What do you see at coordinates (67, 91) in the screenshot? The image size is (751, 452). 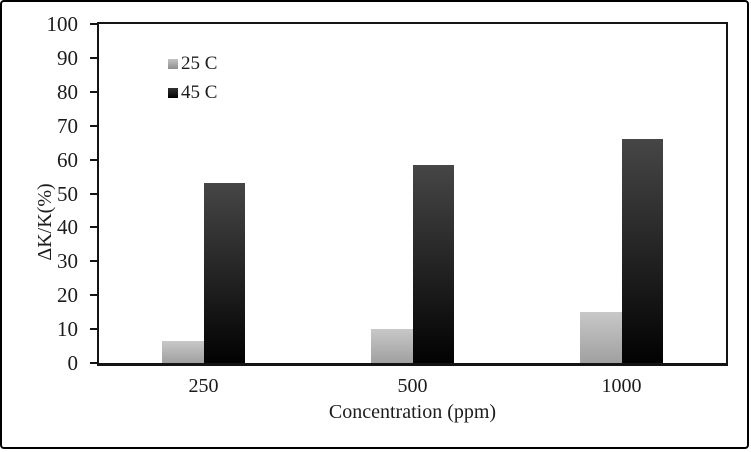 I see `y-tick-label-80: 80` at bounding box center [67, 91].